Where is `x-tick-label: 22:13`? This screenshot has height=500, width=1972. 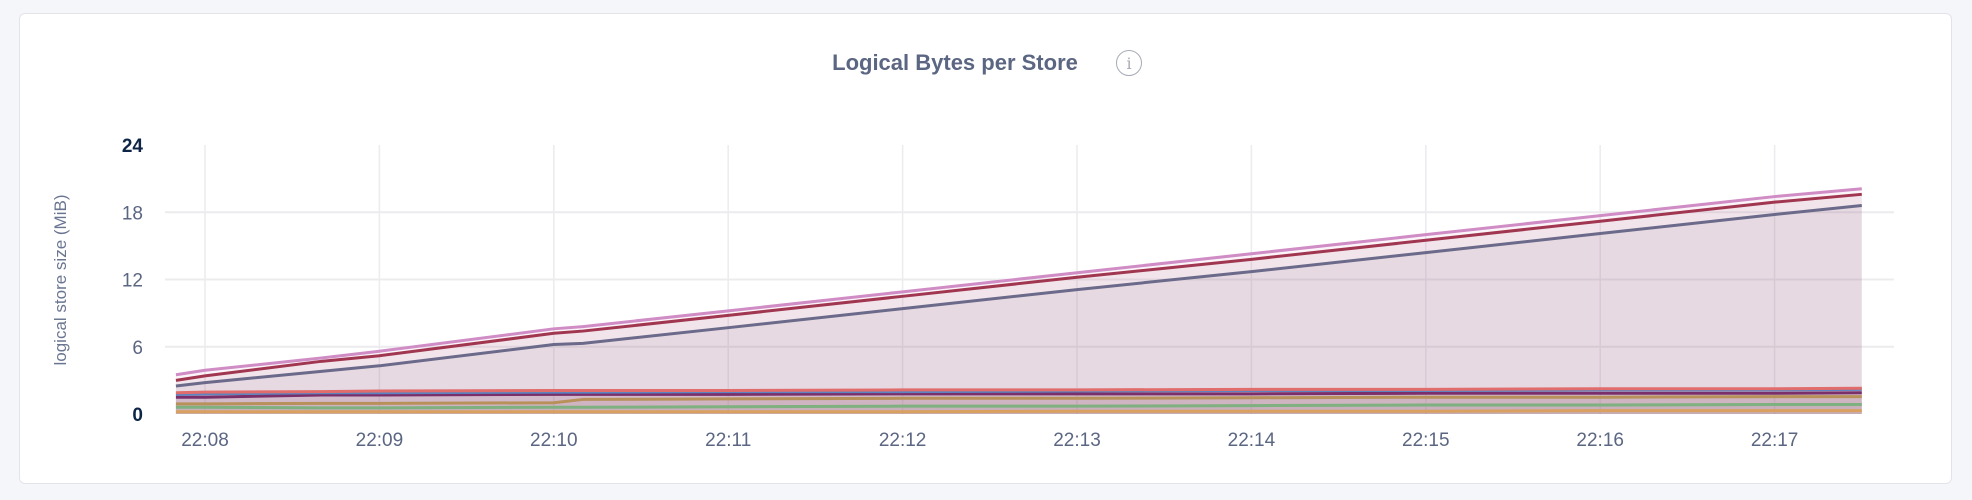
x-tick-label: 22:13 is located at coordinates (1077, 440).